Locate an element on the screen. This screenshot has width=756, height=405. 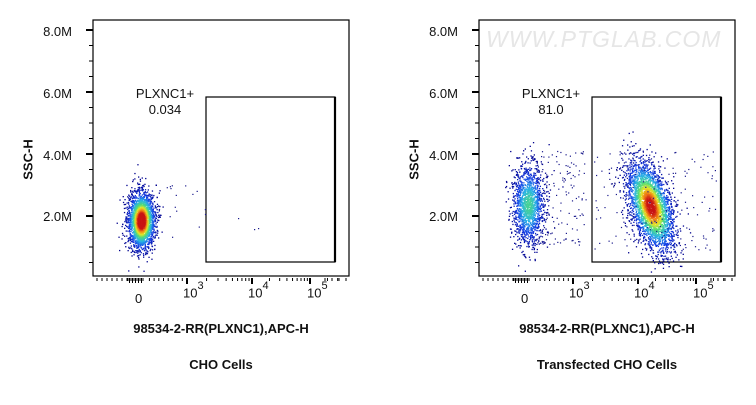
gate-label: PLXNC1+ 0.034 is located at coordinates (165, 102).